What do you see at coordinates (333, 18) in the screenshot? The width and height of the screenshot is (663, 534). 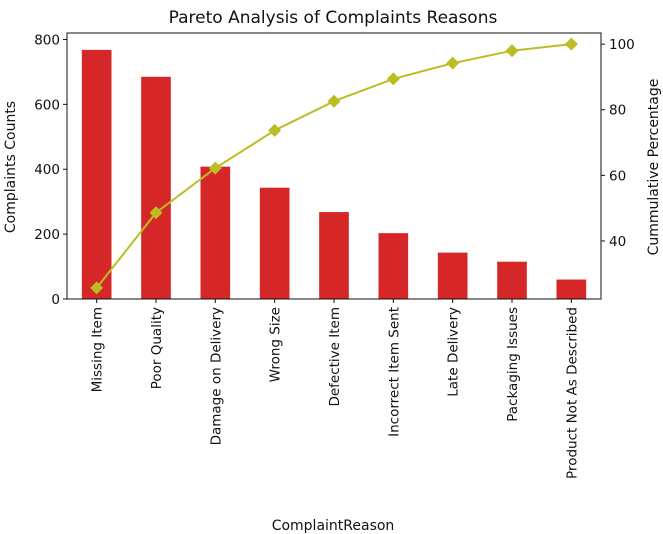 I see `chart-title: Pareto Analysis of Complaints Reasons` at bounding box center [333, 18].